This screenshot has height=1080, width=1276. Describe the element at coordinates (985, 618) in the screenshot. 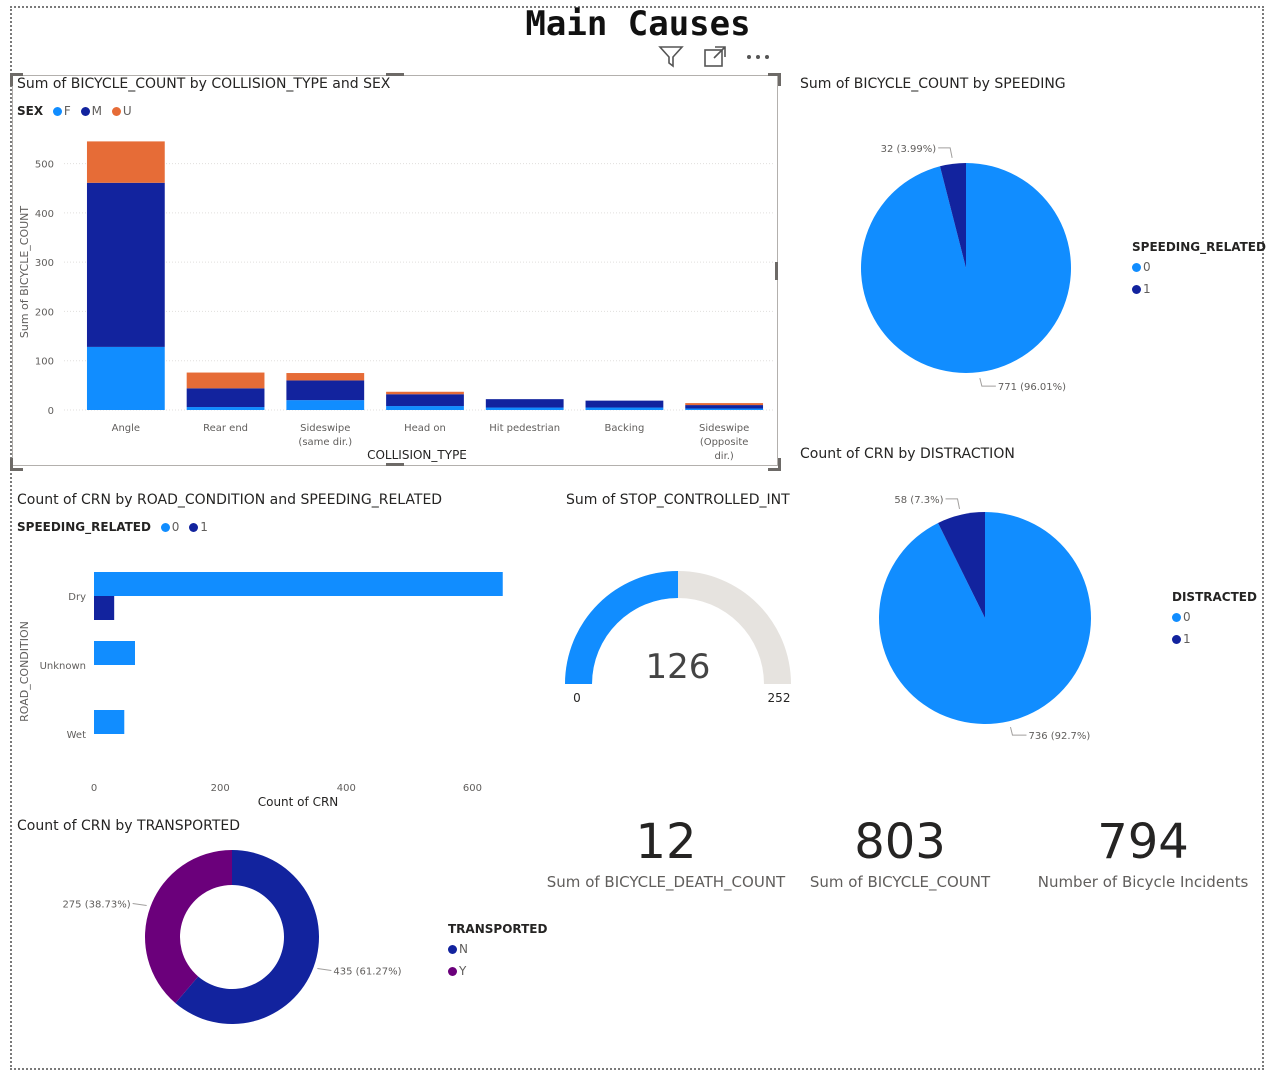

I see `pie-chart-distraction: 736 (92.7%) 58 (7.3%)` at that location.